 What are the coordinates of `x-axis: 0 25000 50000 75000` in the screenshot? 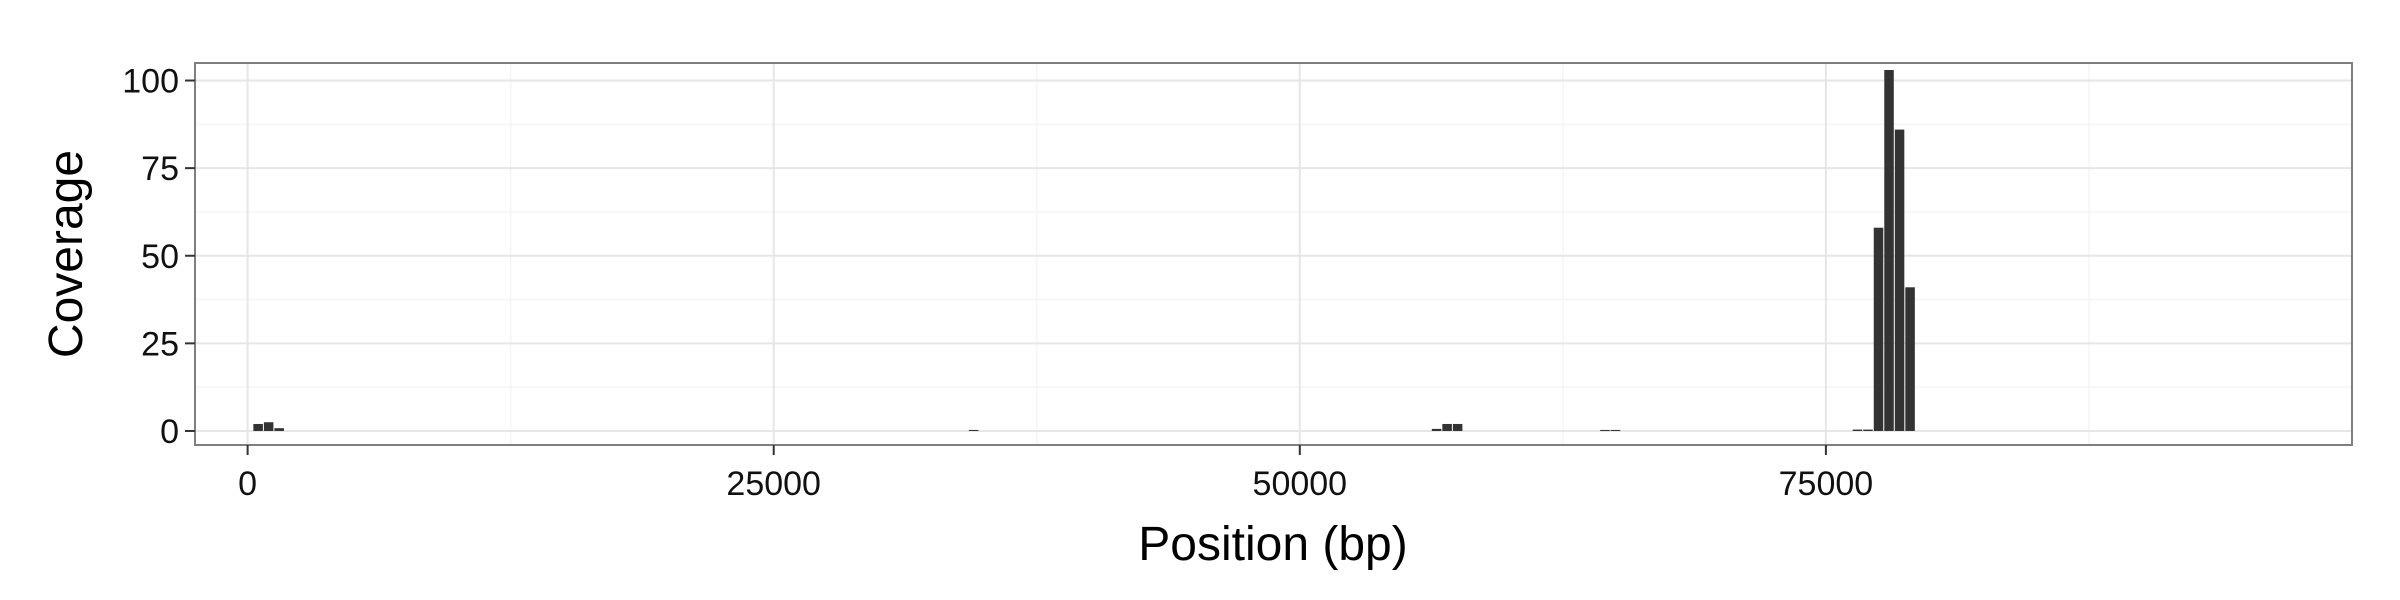 It's located at (1055, 474).